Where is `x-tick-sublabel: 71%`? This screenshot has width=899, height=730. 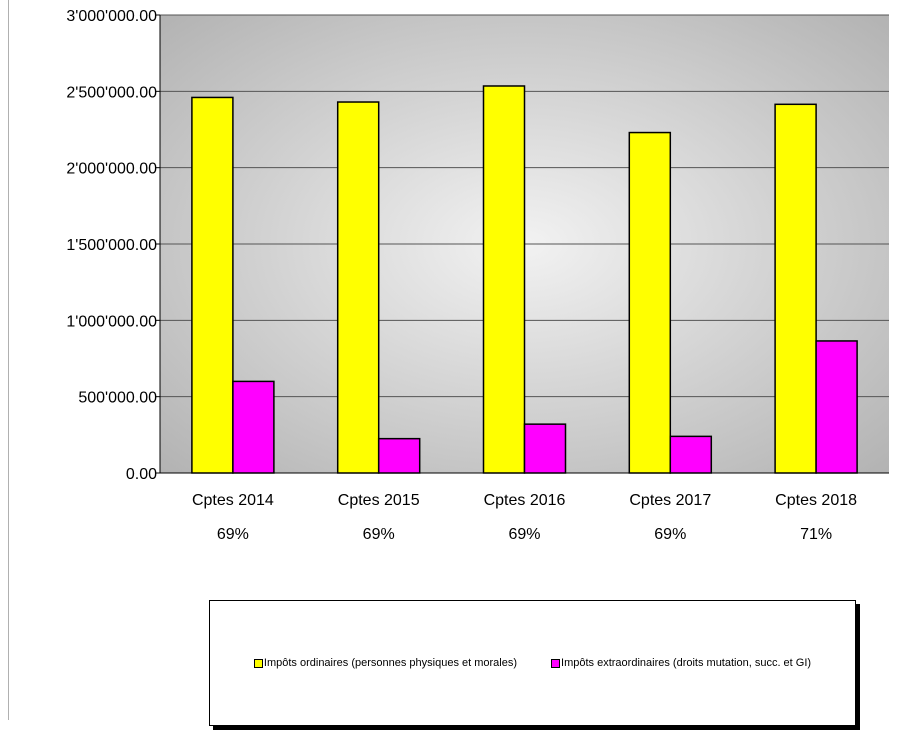 x-tick-sublabel: 71% is located at coordinates (816, 534).